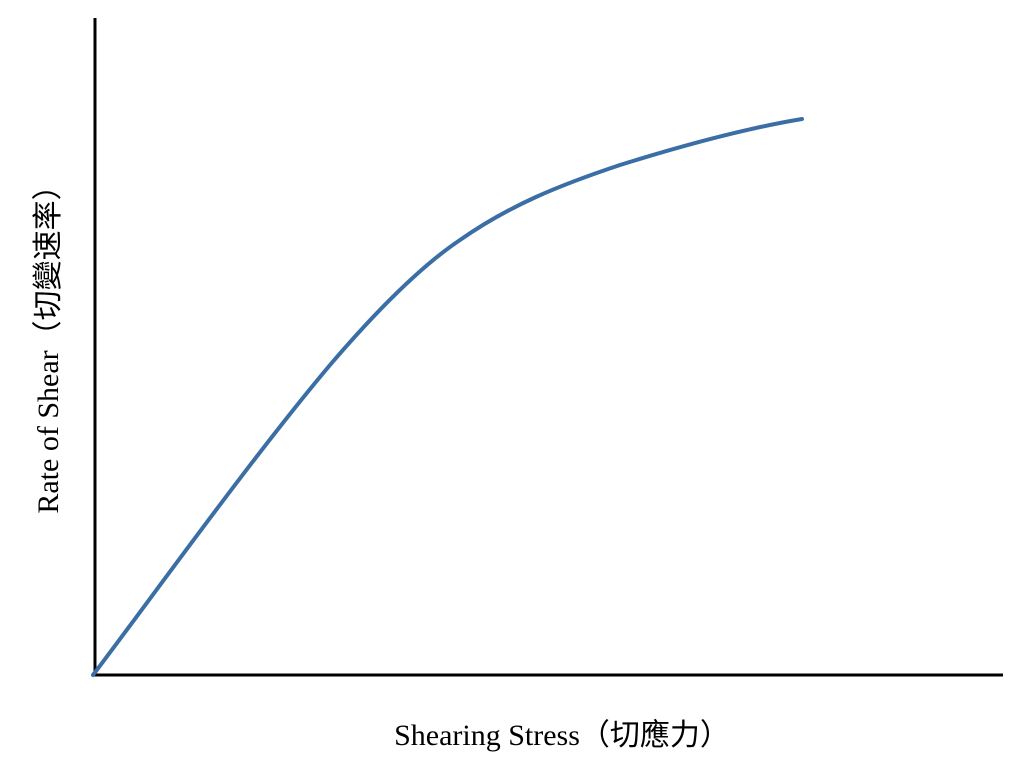 Image resolution: width=1019 pixels, height=773 pixels. What do you see at coordinates (562, 735) in the screenshot?
I see `x-axis-label: Shearing Stress（切應力）` at bounding box center [562, 735].